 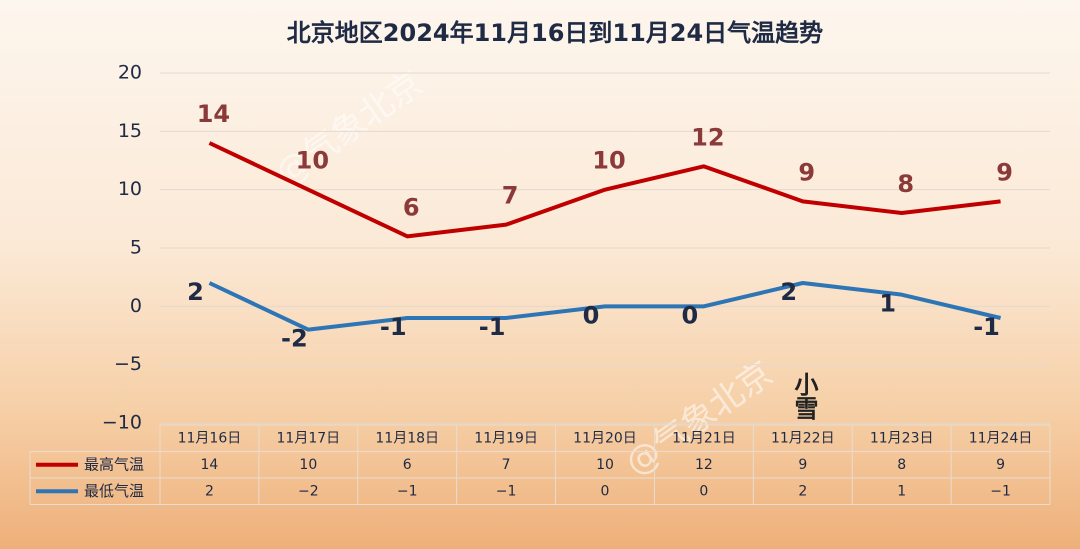 What do you see at coordinates (309, 438) in the screenshot?
I see `x-tick-label: 11月17日` at bounding box center [309, 438].